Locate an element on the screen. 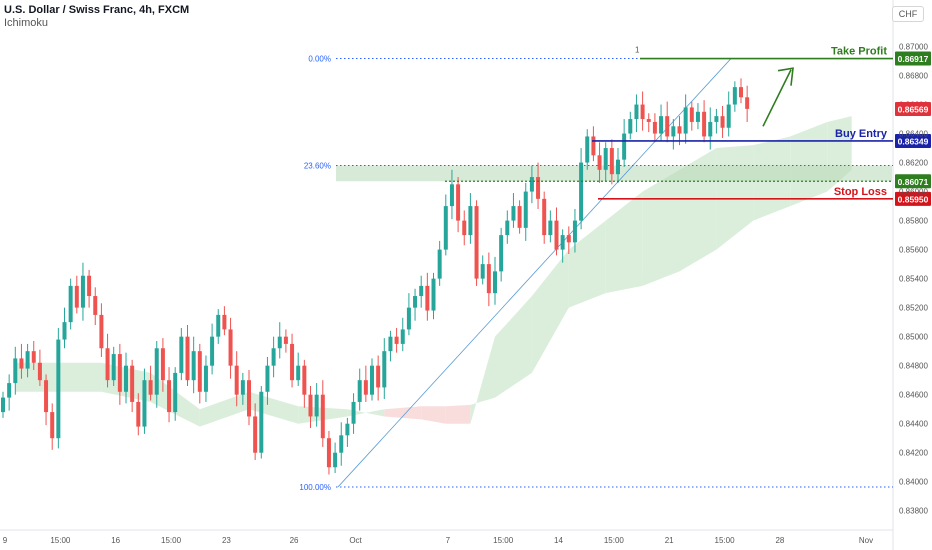 This screenshot has height=550, width=932. price-tick-label: 0.84400 is located at coordinates (913, 424).